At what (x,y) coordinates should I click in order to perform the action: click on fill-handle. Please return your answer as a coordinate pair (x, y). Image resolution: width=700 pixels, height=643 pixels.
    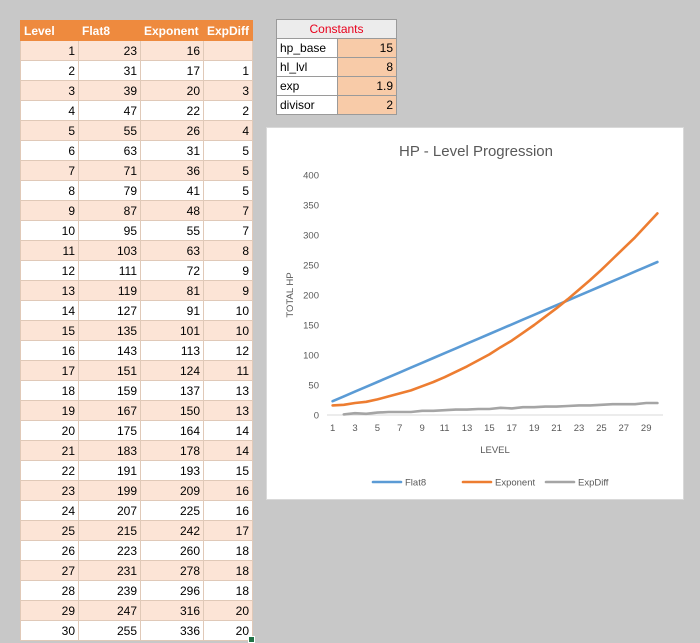
    Looking at the image, I should click on (251, 639).